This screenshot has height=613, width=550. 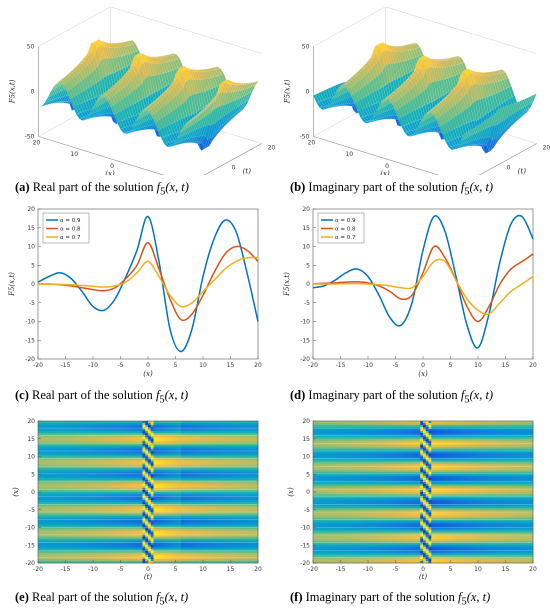 What do you see at coordinates (234, 167) in the screenshot?
I see `t-tick-label: 0` at bounding box center [234, 167].